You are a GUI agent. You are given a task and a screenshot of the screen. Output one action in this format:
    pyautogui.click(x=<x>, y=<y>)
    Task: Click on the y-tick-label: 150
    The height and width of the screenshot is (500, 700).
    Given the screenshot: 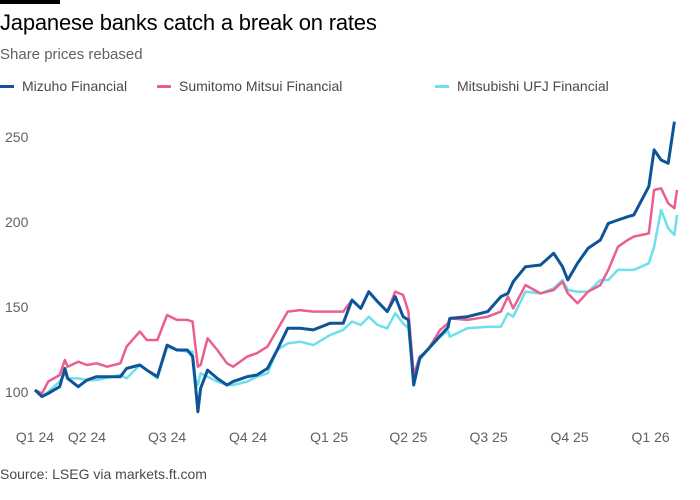 What is the action you would take?
    pyautogui.click(x=17, y=307)
    